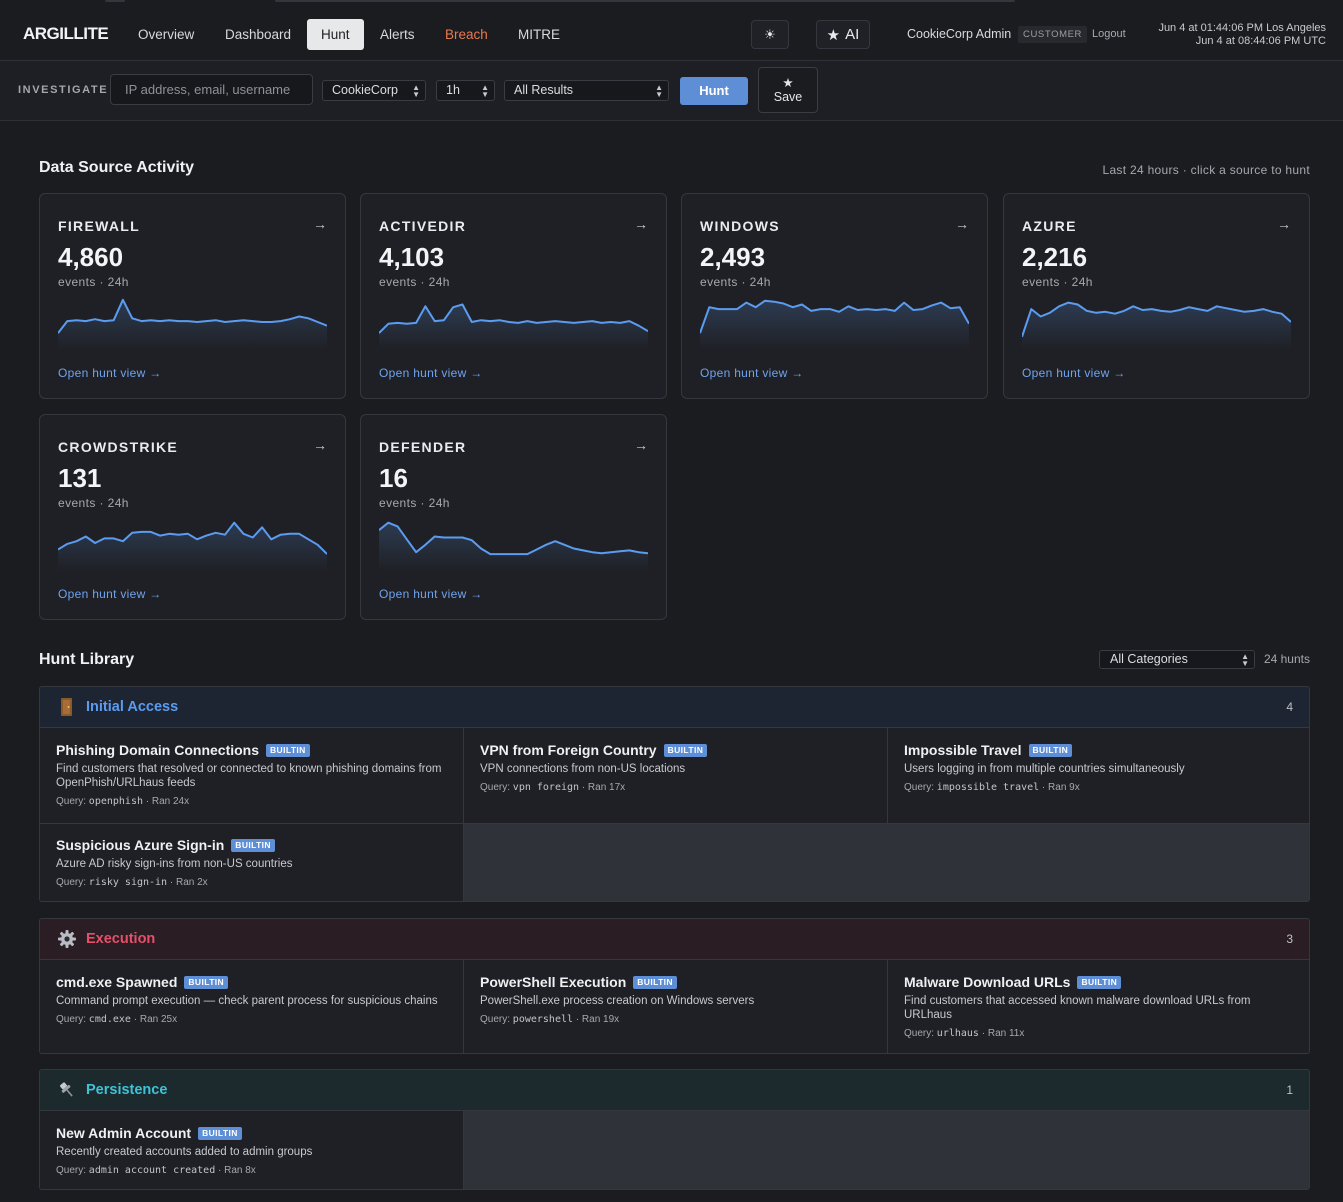  What do you see at coordinates (988, 787) in the screenshot?
I see `hunt-query: impossible travel` at bounding box center [988, 787].